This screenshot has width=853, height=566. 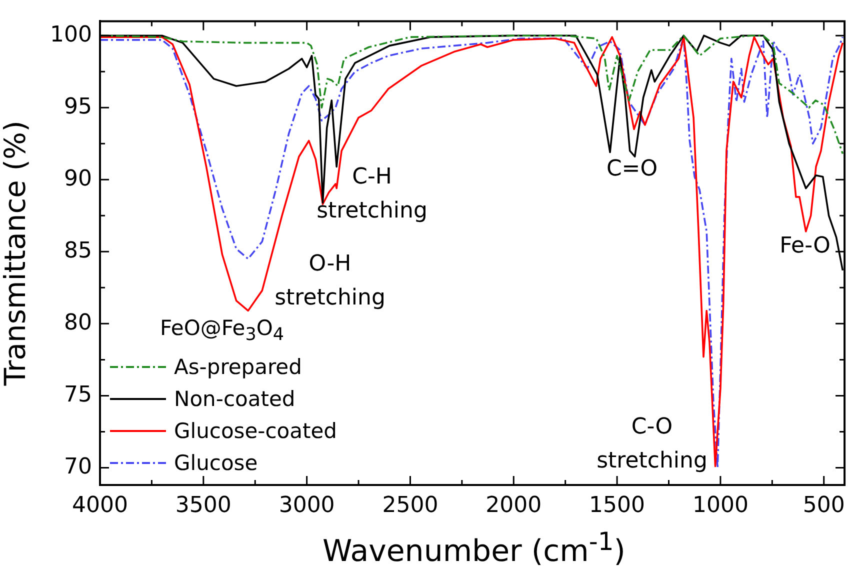 I want to click on x-tick-label: 500, so click(x=823, y=505).